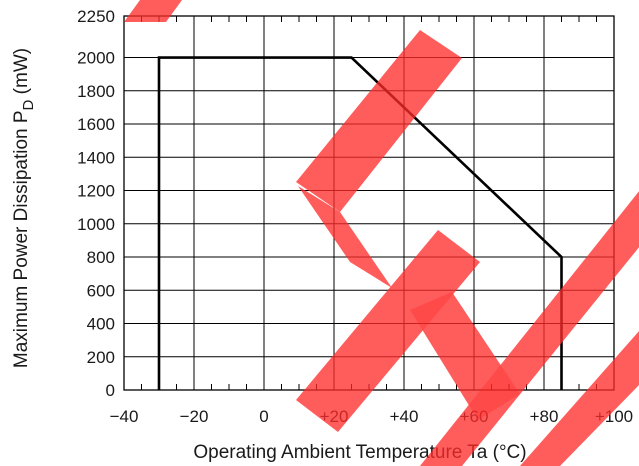  What do you see at coordinates (101, 357) in the screenshot?
I see `y-tick-label: 200` at bounding box center [101, 357].